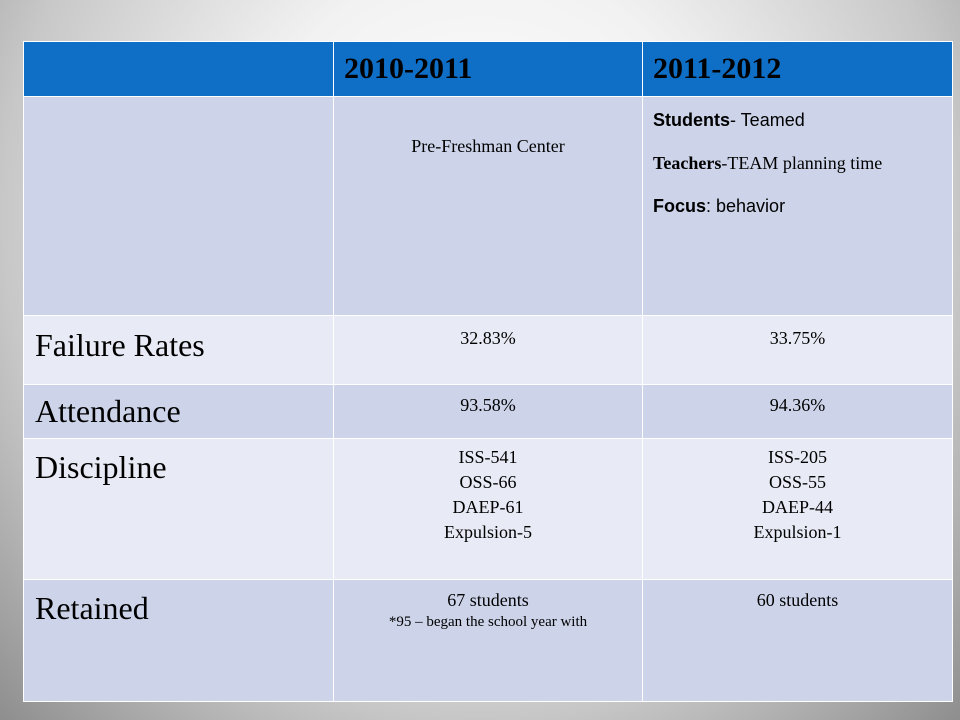 The width and height of the screenshot is (960, 720). Describe the element at coordinates (768, 163) in the screenshot. I see `teachers-line: Teachers-TEAM planning time` at that location.